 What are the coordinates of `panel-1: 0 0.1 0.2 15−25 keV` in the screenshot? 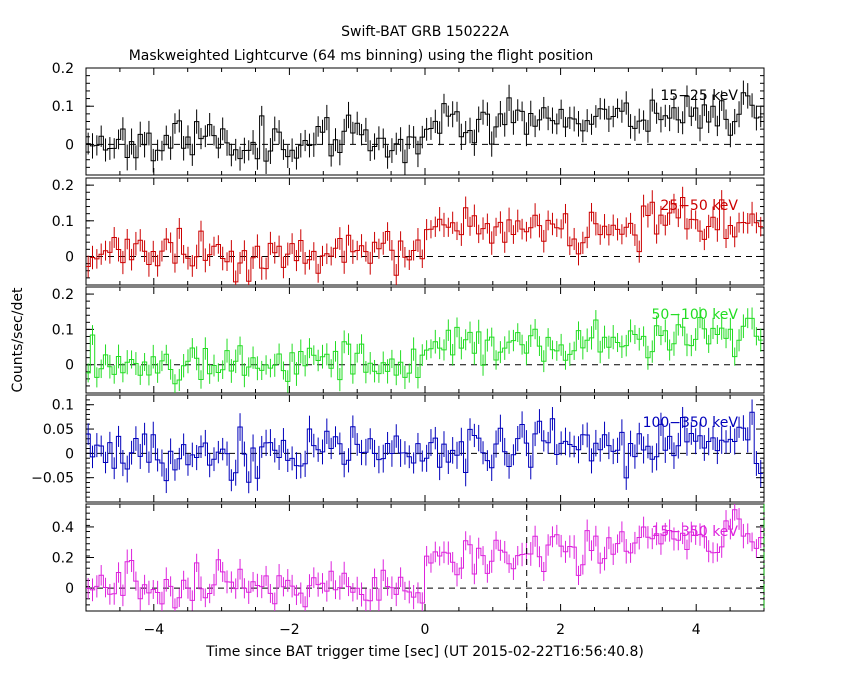 It's located at (408, 118).